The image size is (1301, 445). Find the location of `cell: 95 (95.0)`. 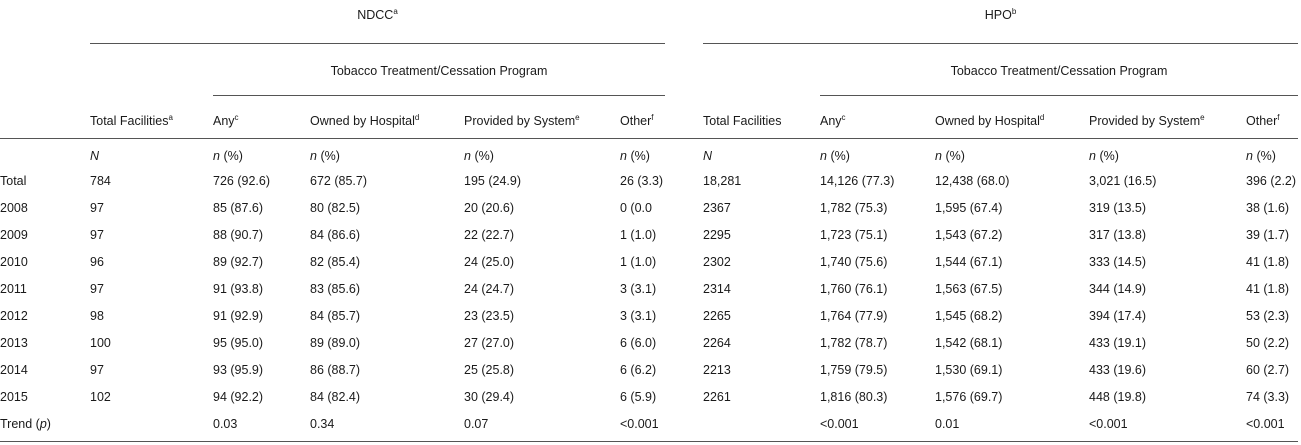

cell: 95 (95.0) is located at coordinates (238, 343).